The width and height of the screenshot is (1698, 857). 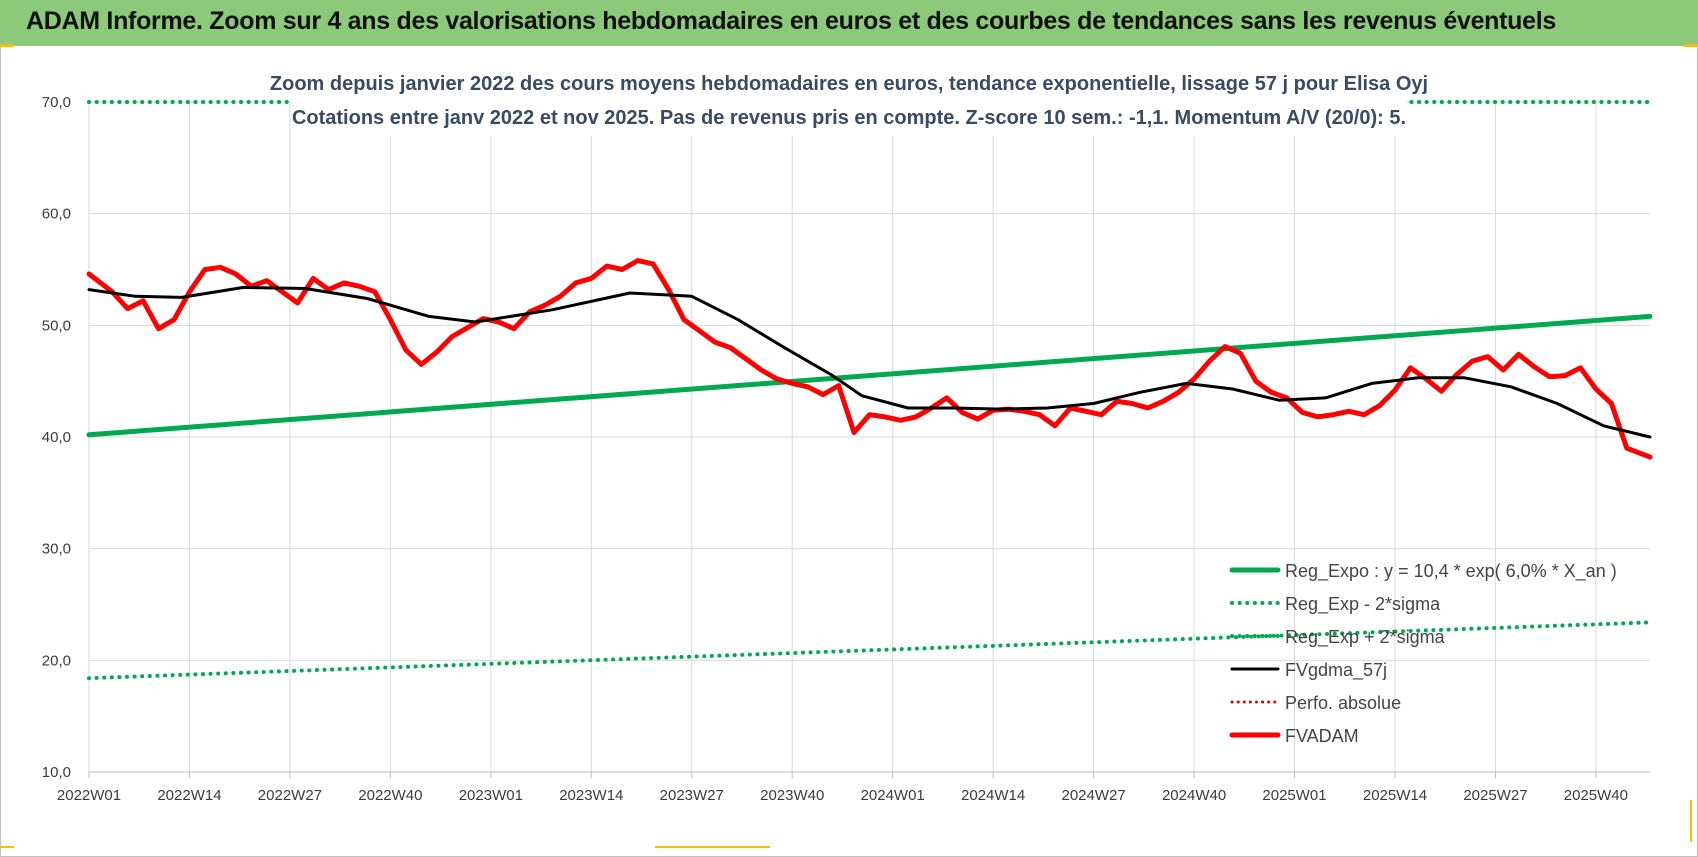 What do you see at coordinates (1093, 795) in the screenshot?
I see `x-tick-label: 2024W27` at bounding box center [1093, 795].